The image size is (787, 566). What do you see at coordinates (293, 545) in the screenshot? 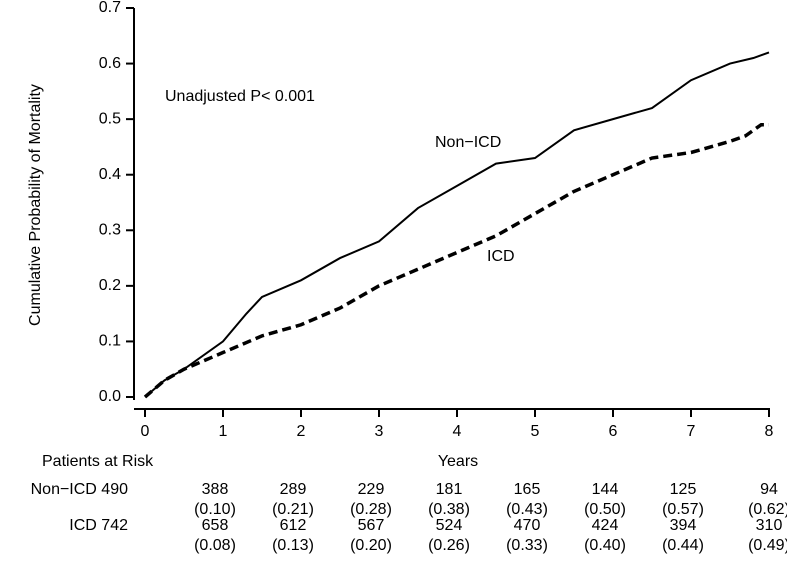
I see `risk-rate: (0.13)` at bounding box center [293, 545].